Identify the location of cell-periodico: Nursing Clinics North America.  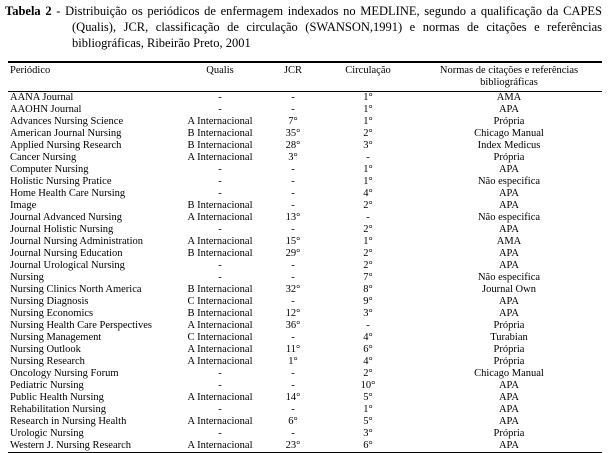
(76, 289).